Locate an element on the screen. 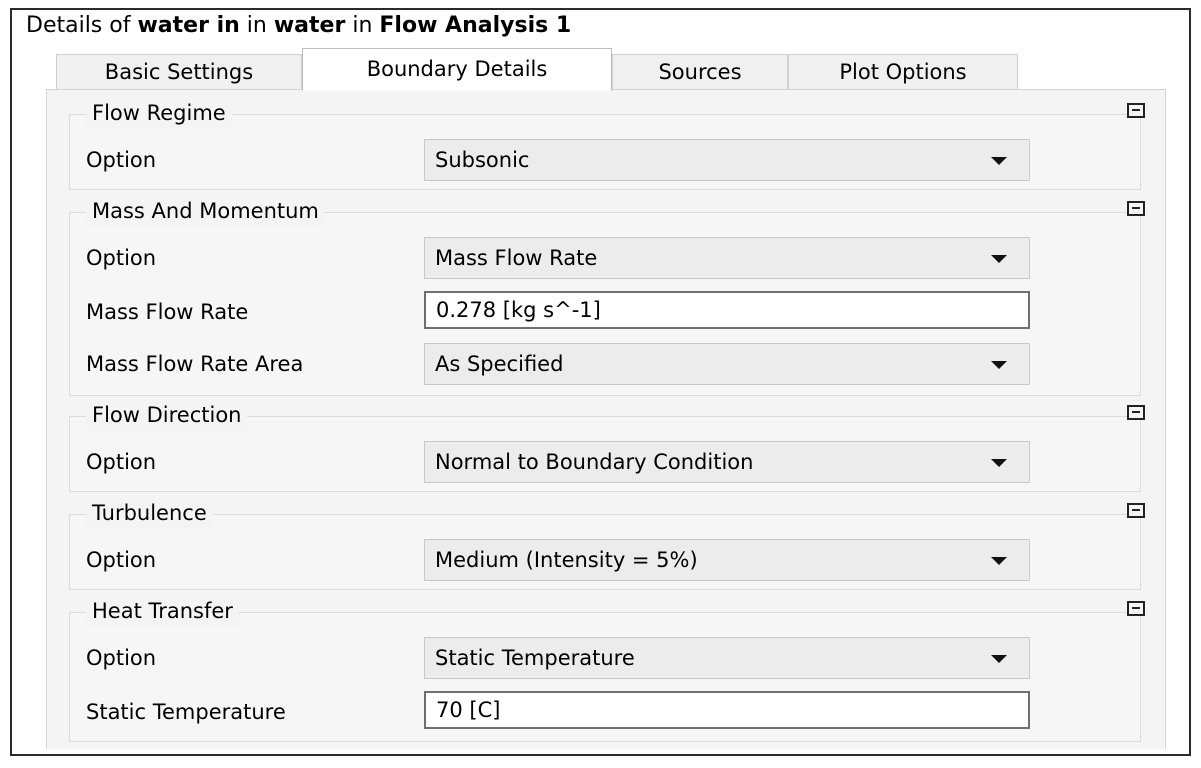 The width and height of the screenshot is (1201, 768). mass-flow-rate-area-select: As Specified is located at coordinates (727, 364).